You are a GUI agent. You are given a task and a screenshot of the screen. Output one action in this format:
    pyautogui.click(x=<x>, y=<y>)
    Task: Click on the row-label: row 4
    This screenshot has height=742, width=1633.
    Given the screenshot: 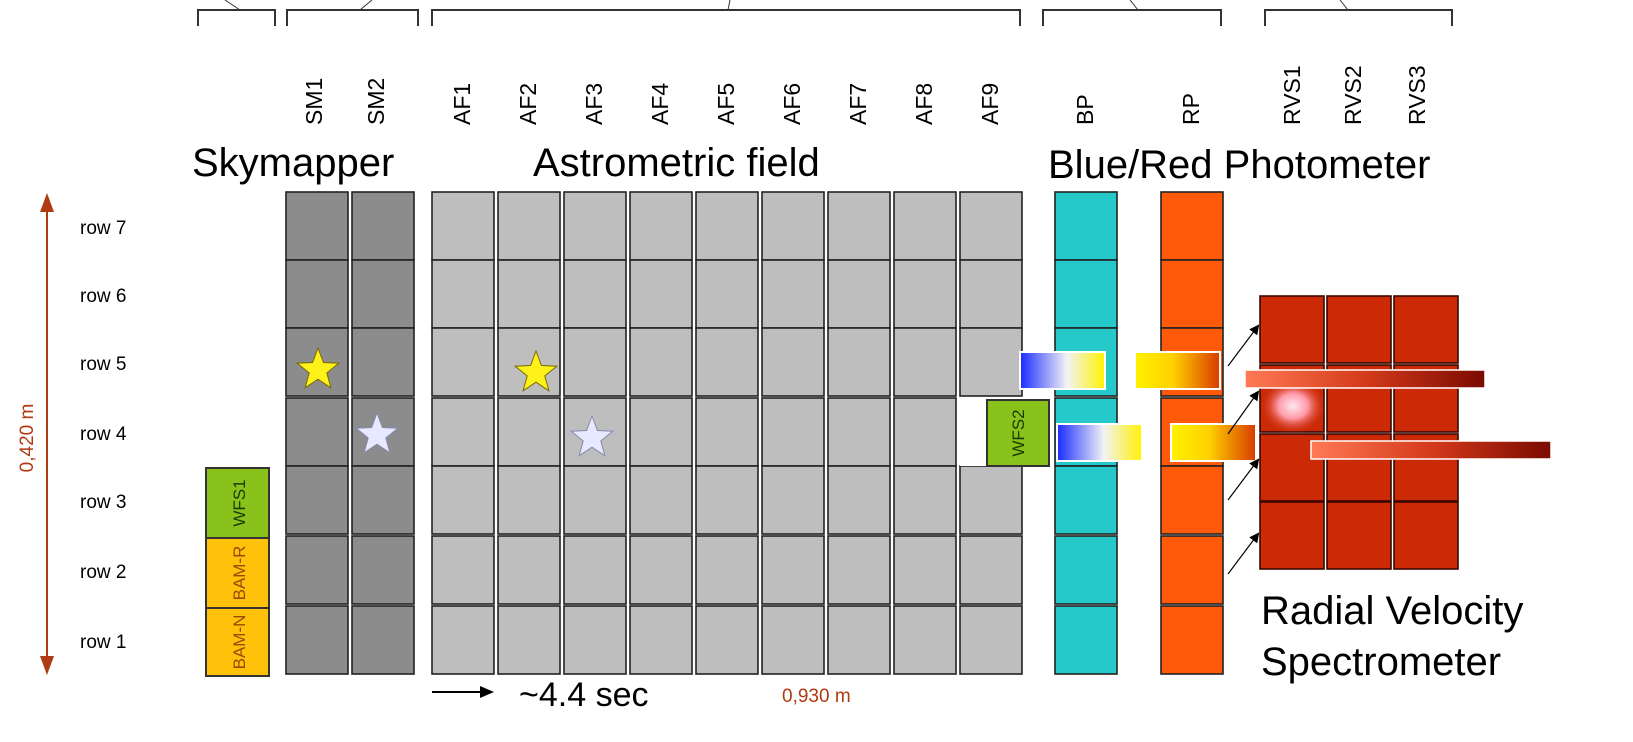 What is the action you would take?
    pyautogui.click(x=103, y=434)
    